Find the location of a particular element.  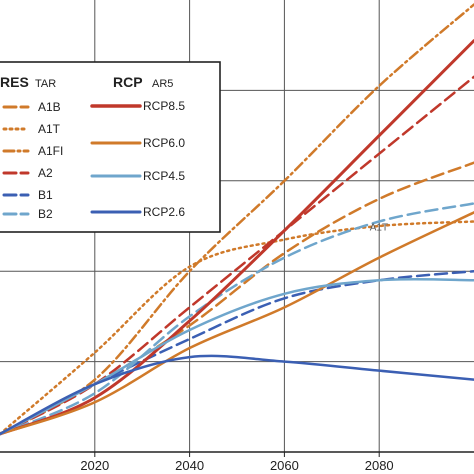

legend-label-rcp2-6: RCP2.6 is located at coordinates (164, 212).